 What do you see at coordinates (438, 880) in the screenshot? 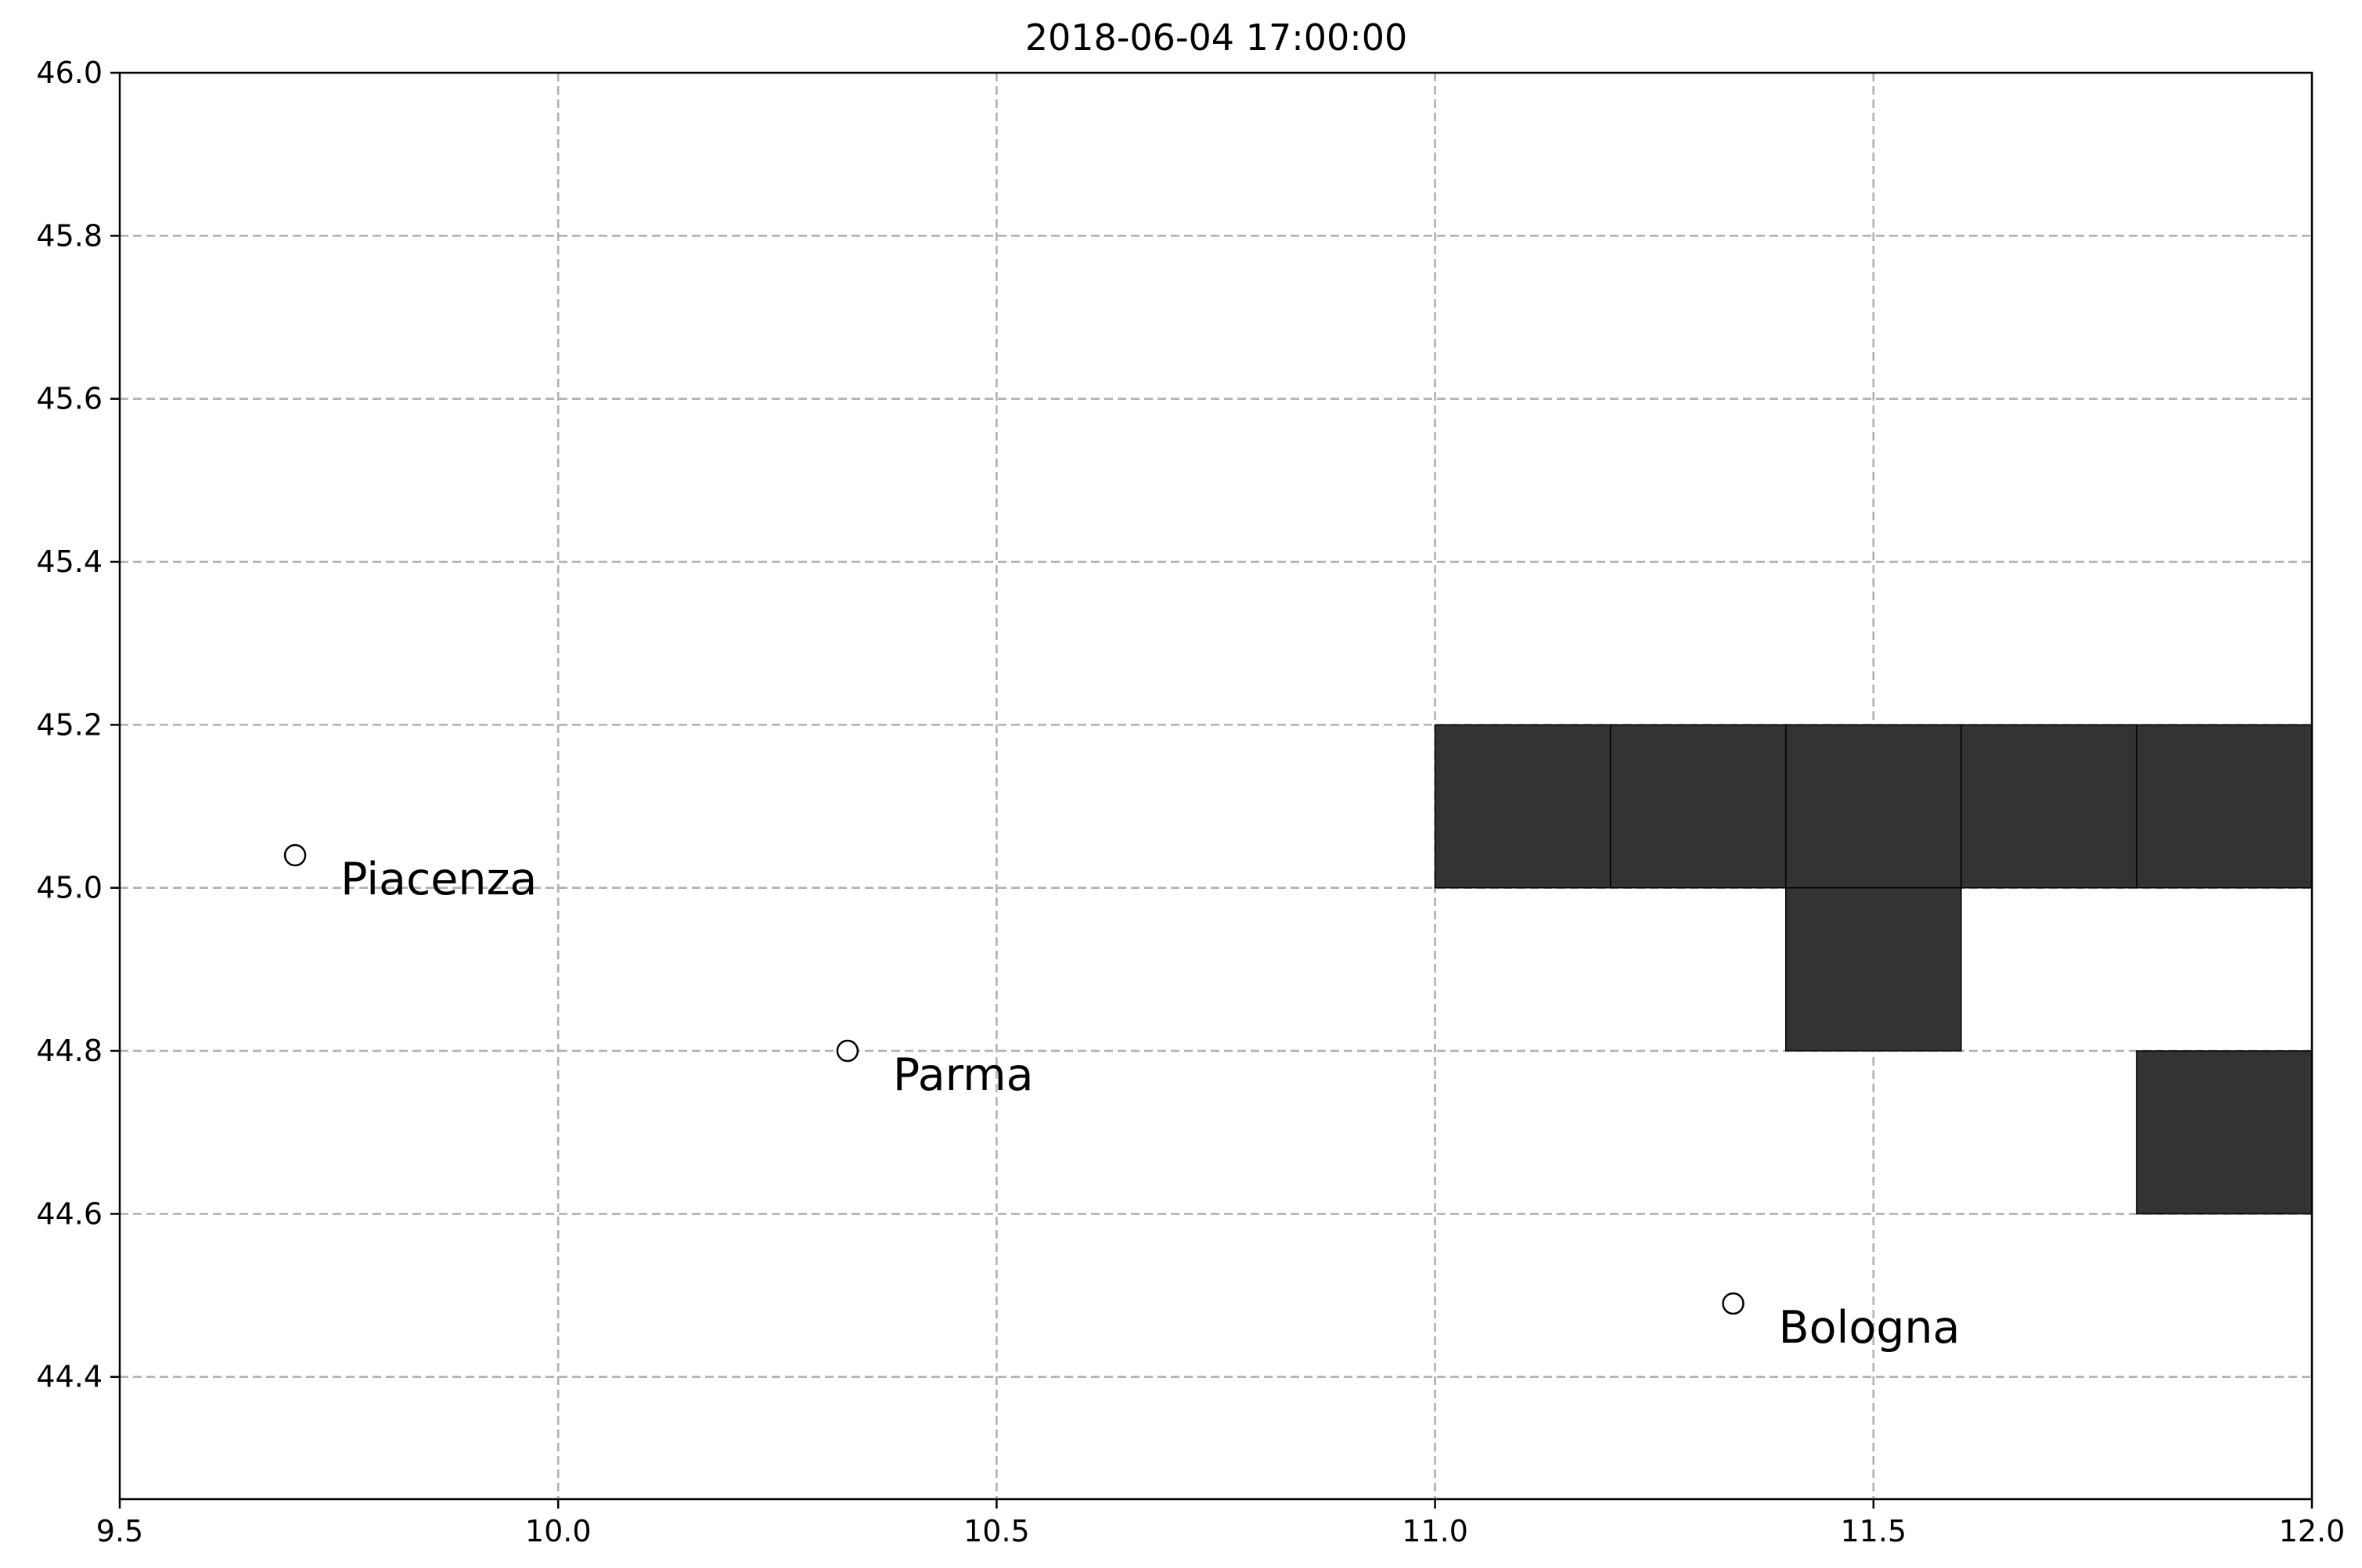
I see `city-label: Piacenza` at bounding box center [438, 880].